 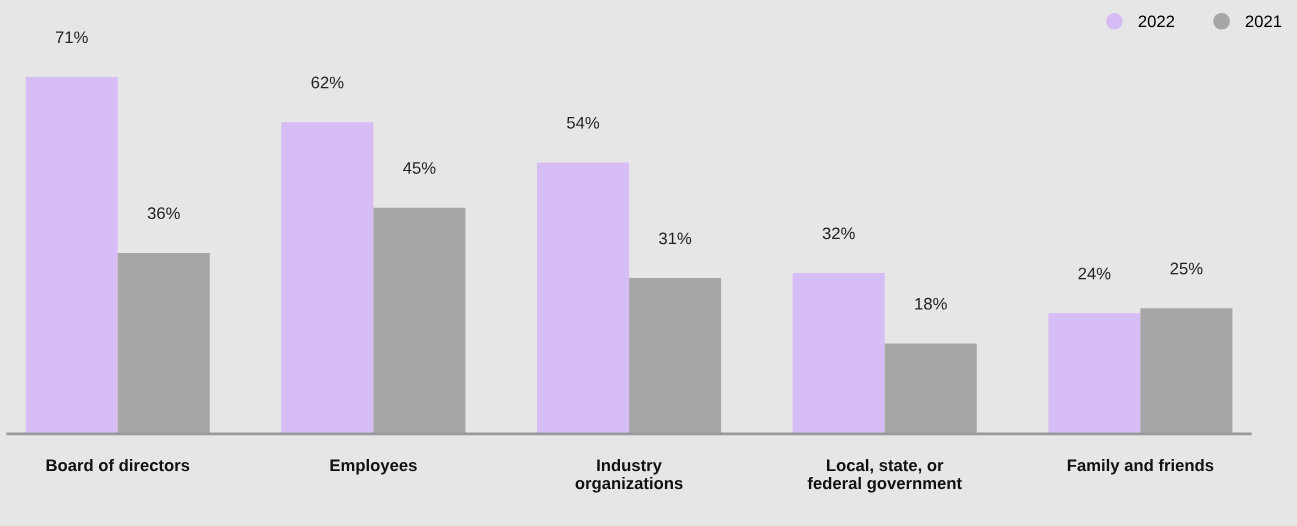 I want to click on x-tick-label: Family and friends, so click(x=1140, y=466).